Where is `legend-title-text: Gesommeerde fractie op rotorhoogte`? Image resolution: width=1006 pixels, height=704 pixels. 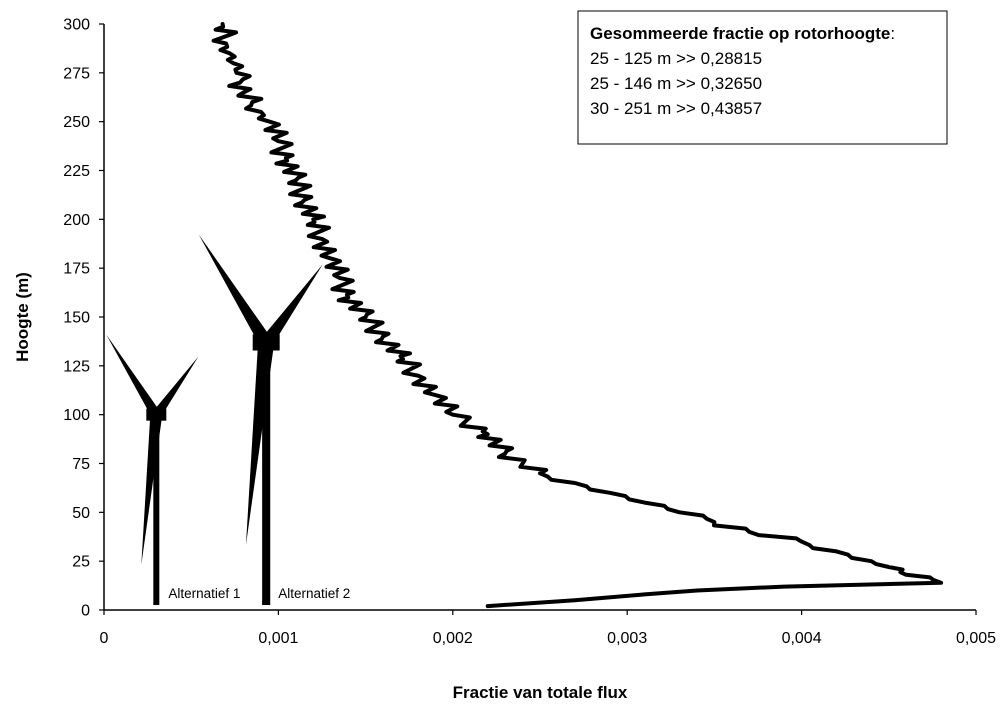 legend-title-text: Gesommeerde fractie op rotorhoogte is located at coordinates (740, 33).